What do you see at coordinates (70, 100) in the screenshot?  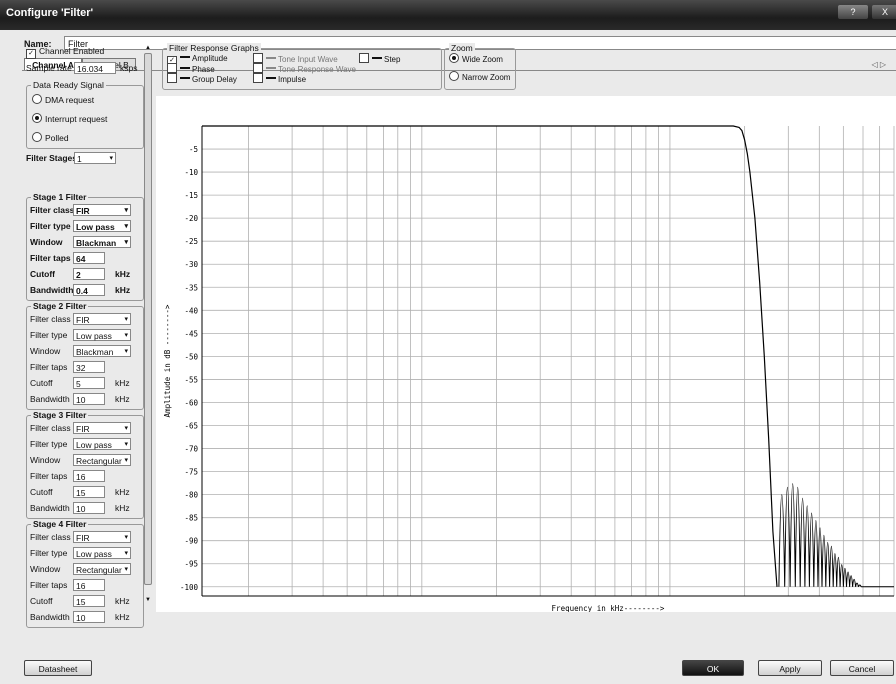 I see `dma-request-label: DMA request` at bounding box center [70, 100].